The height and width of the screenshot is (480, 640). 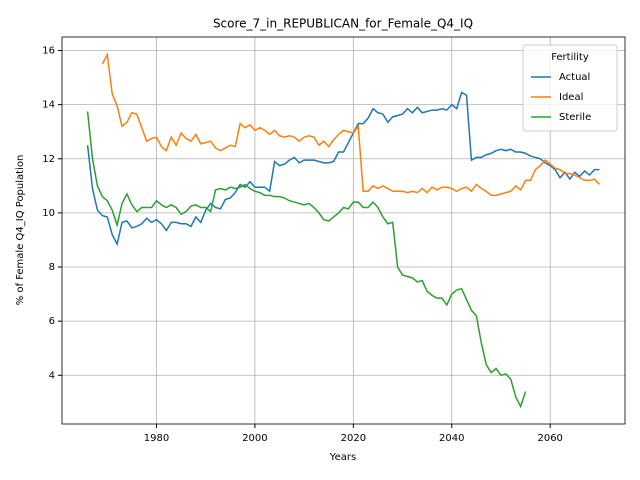 I want to click on y-tick-label: 14, so click(x=48, y=105).